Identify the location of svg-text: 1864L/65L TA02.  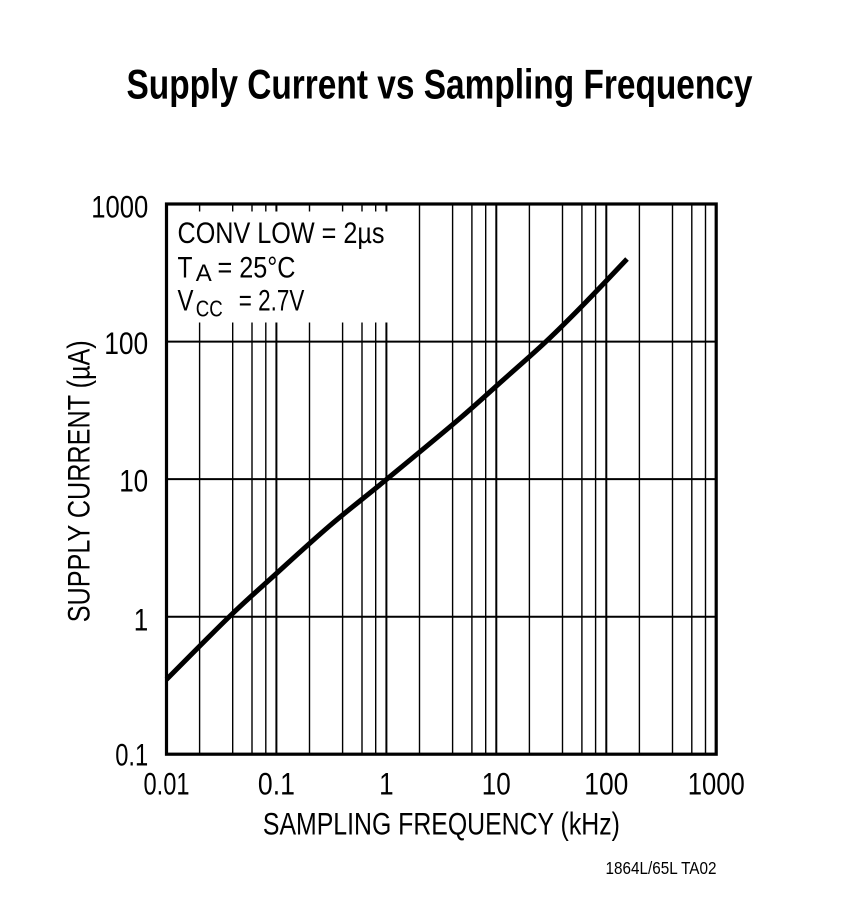
(661, 868).